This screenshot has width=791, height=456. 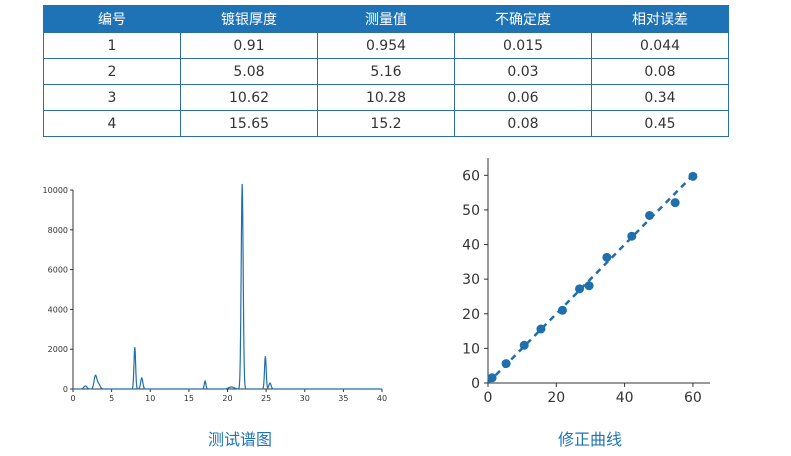 What do you see at coordinates (305, 398) in the screenshot?
I see `x-tick-label: 30` at bounding box center [305, 398].